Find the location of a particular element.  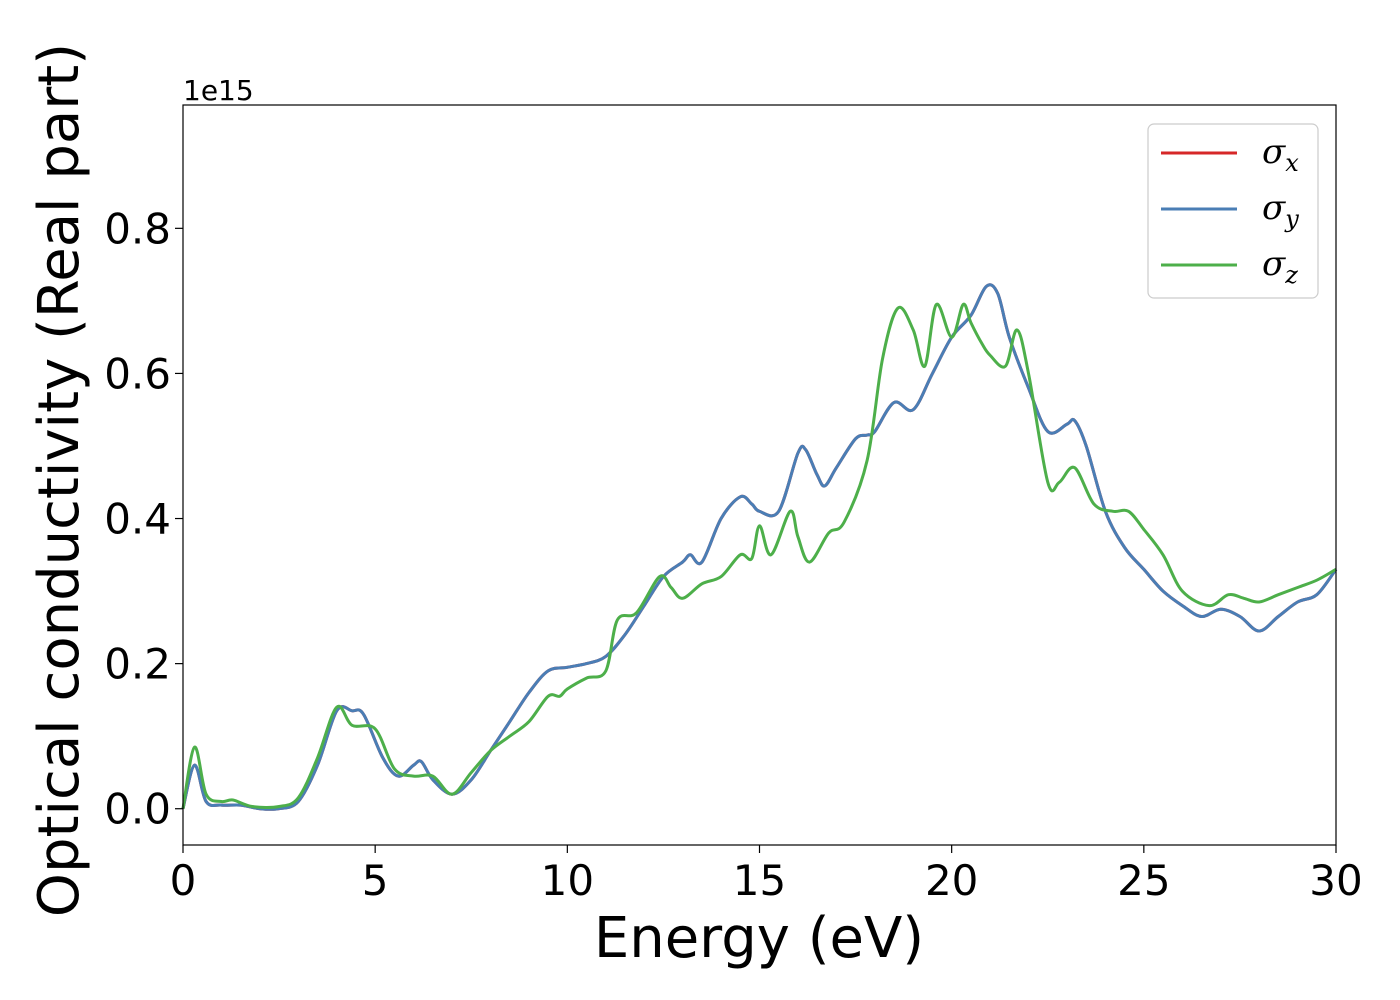

x-axis-ticks: 0 5 10 15 20 25 30 is located at coordinates (766, 875).